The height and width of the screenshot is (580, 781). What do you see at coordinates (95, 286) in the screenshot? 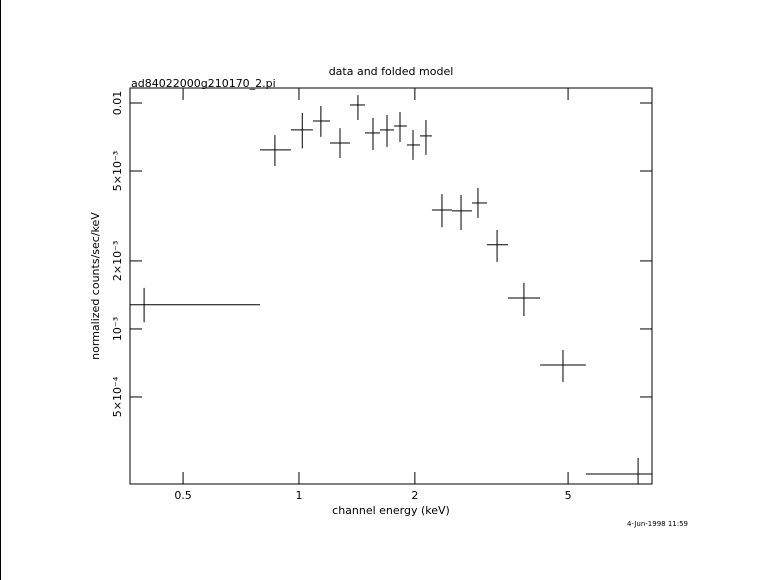
I see `y-axis-label: normalized counts/sec/keV` at bounding box center [95, 286].